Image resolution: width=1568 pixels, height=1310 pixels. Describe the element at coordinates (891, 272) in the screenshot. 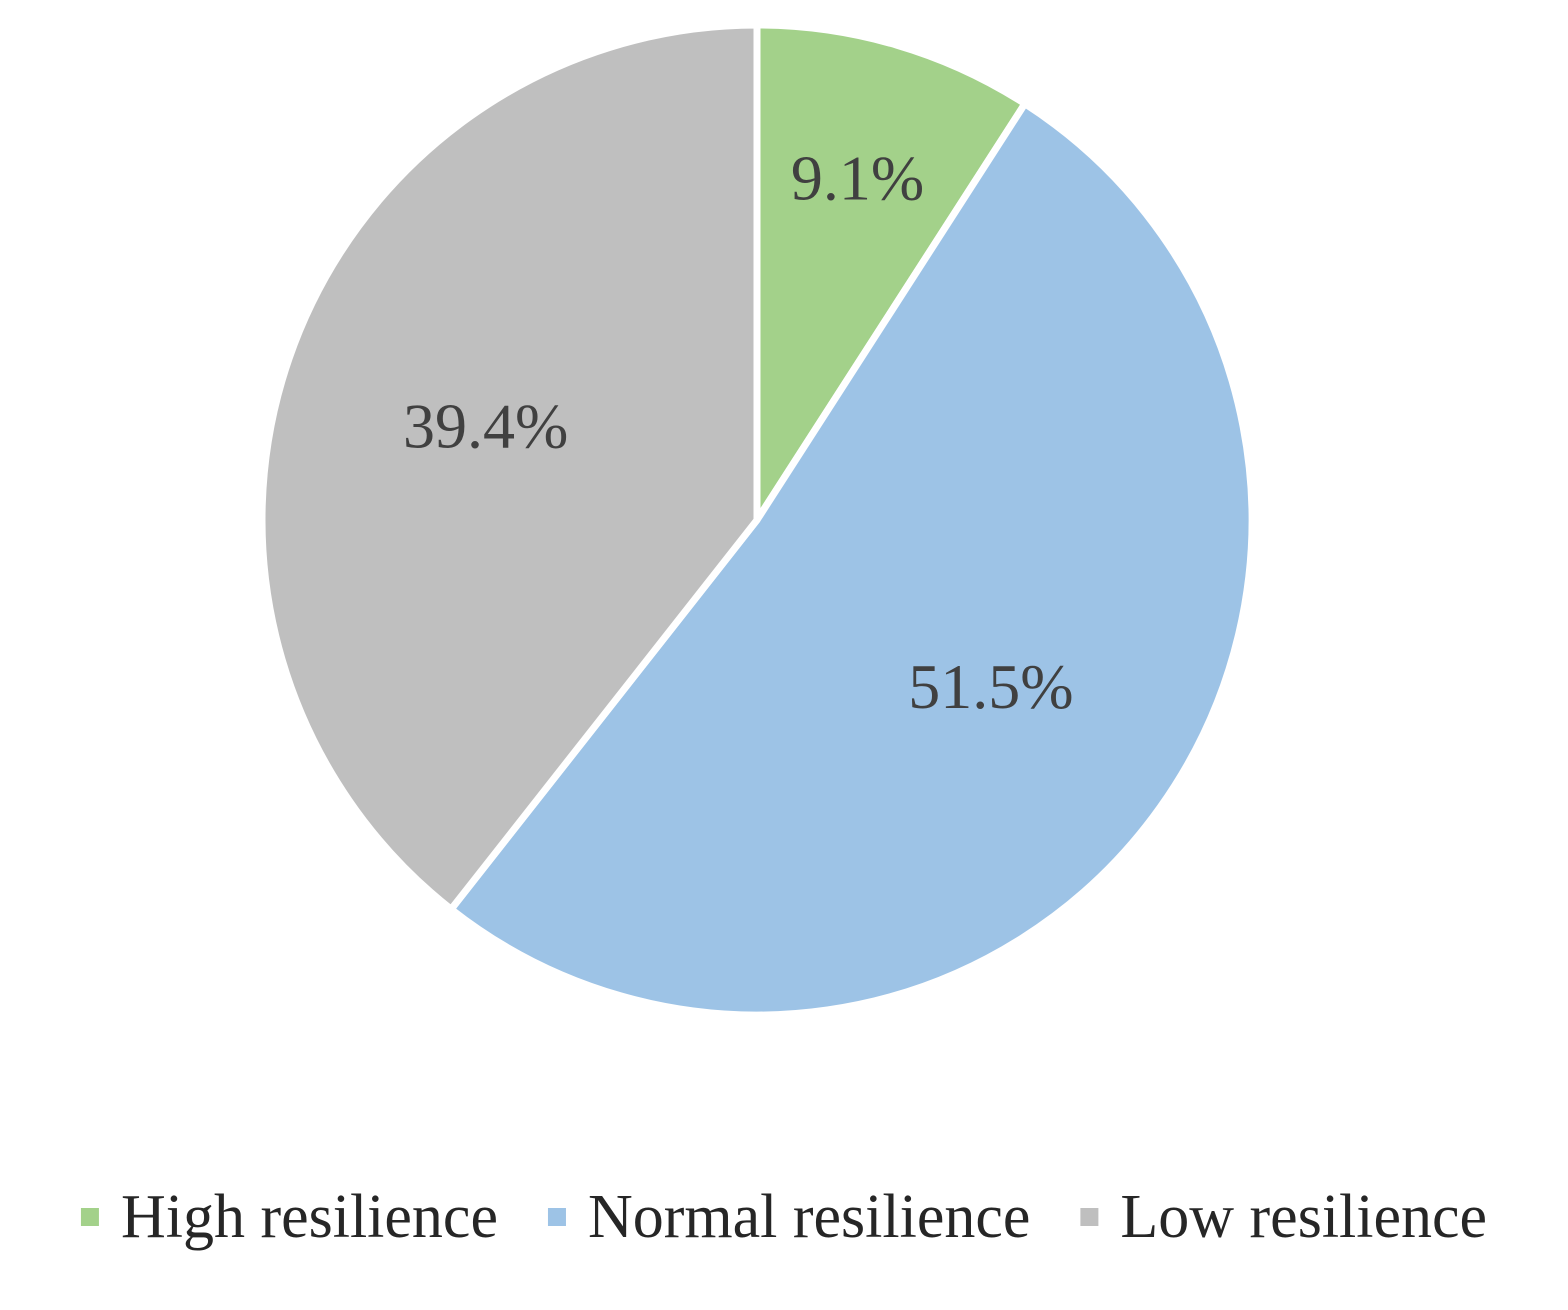

I see `pie-slice-high-resilience` at that location.